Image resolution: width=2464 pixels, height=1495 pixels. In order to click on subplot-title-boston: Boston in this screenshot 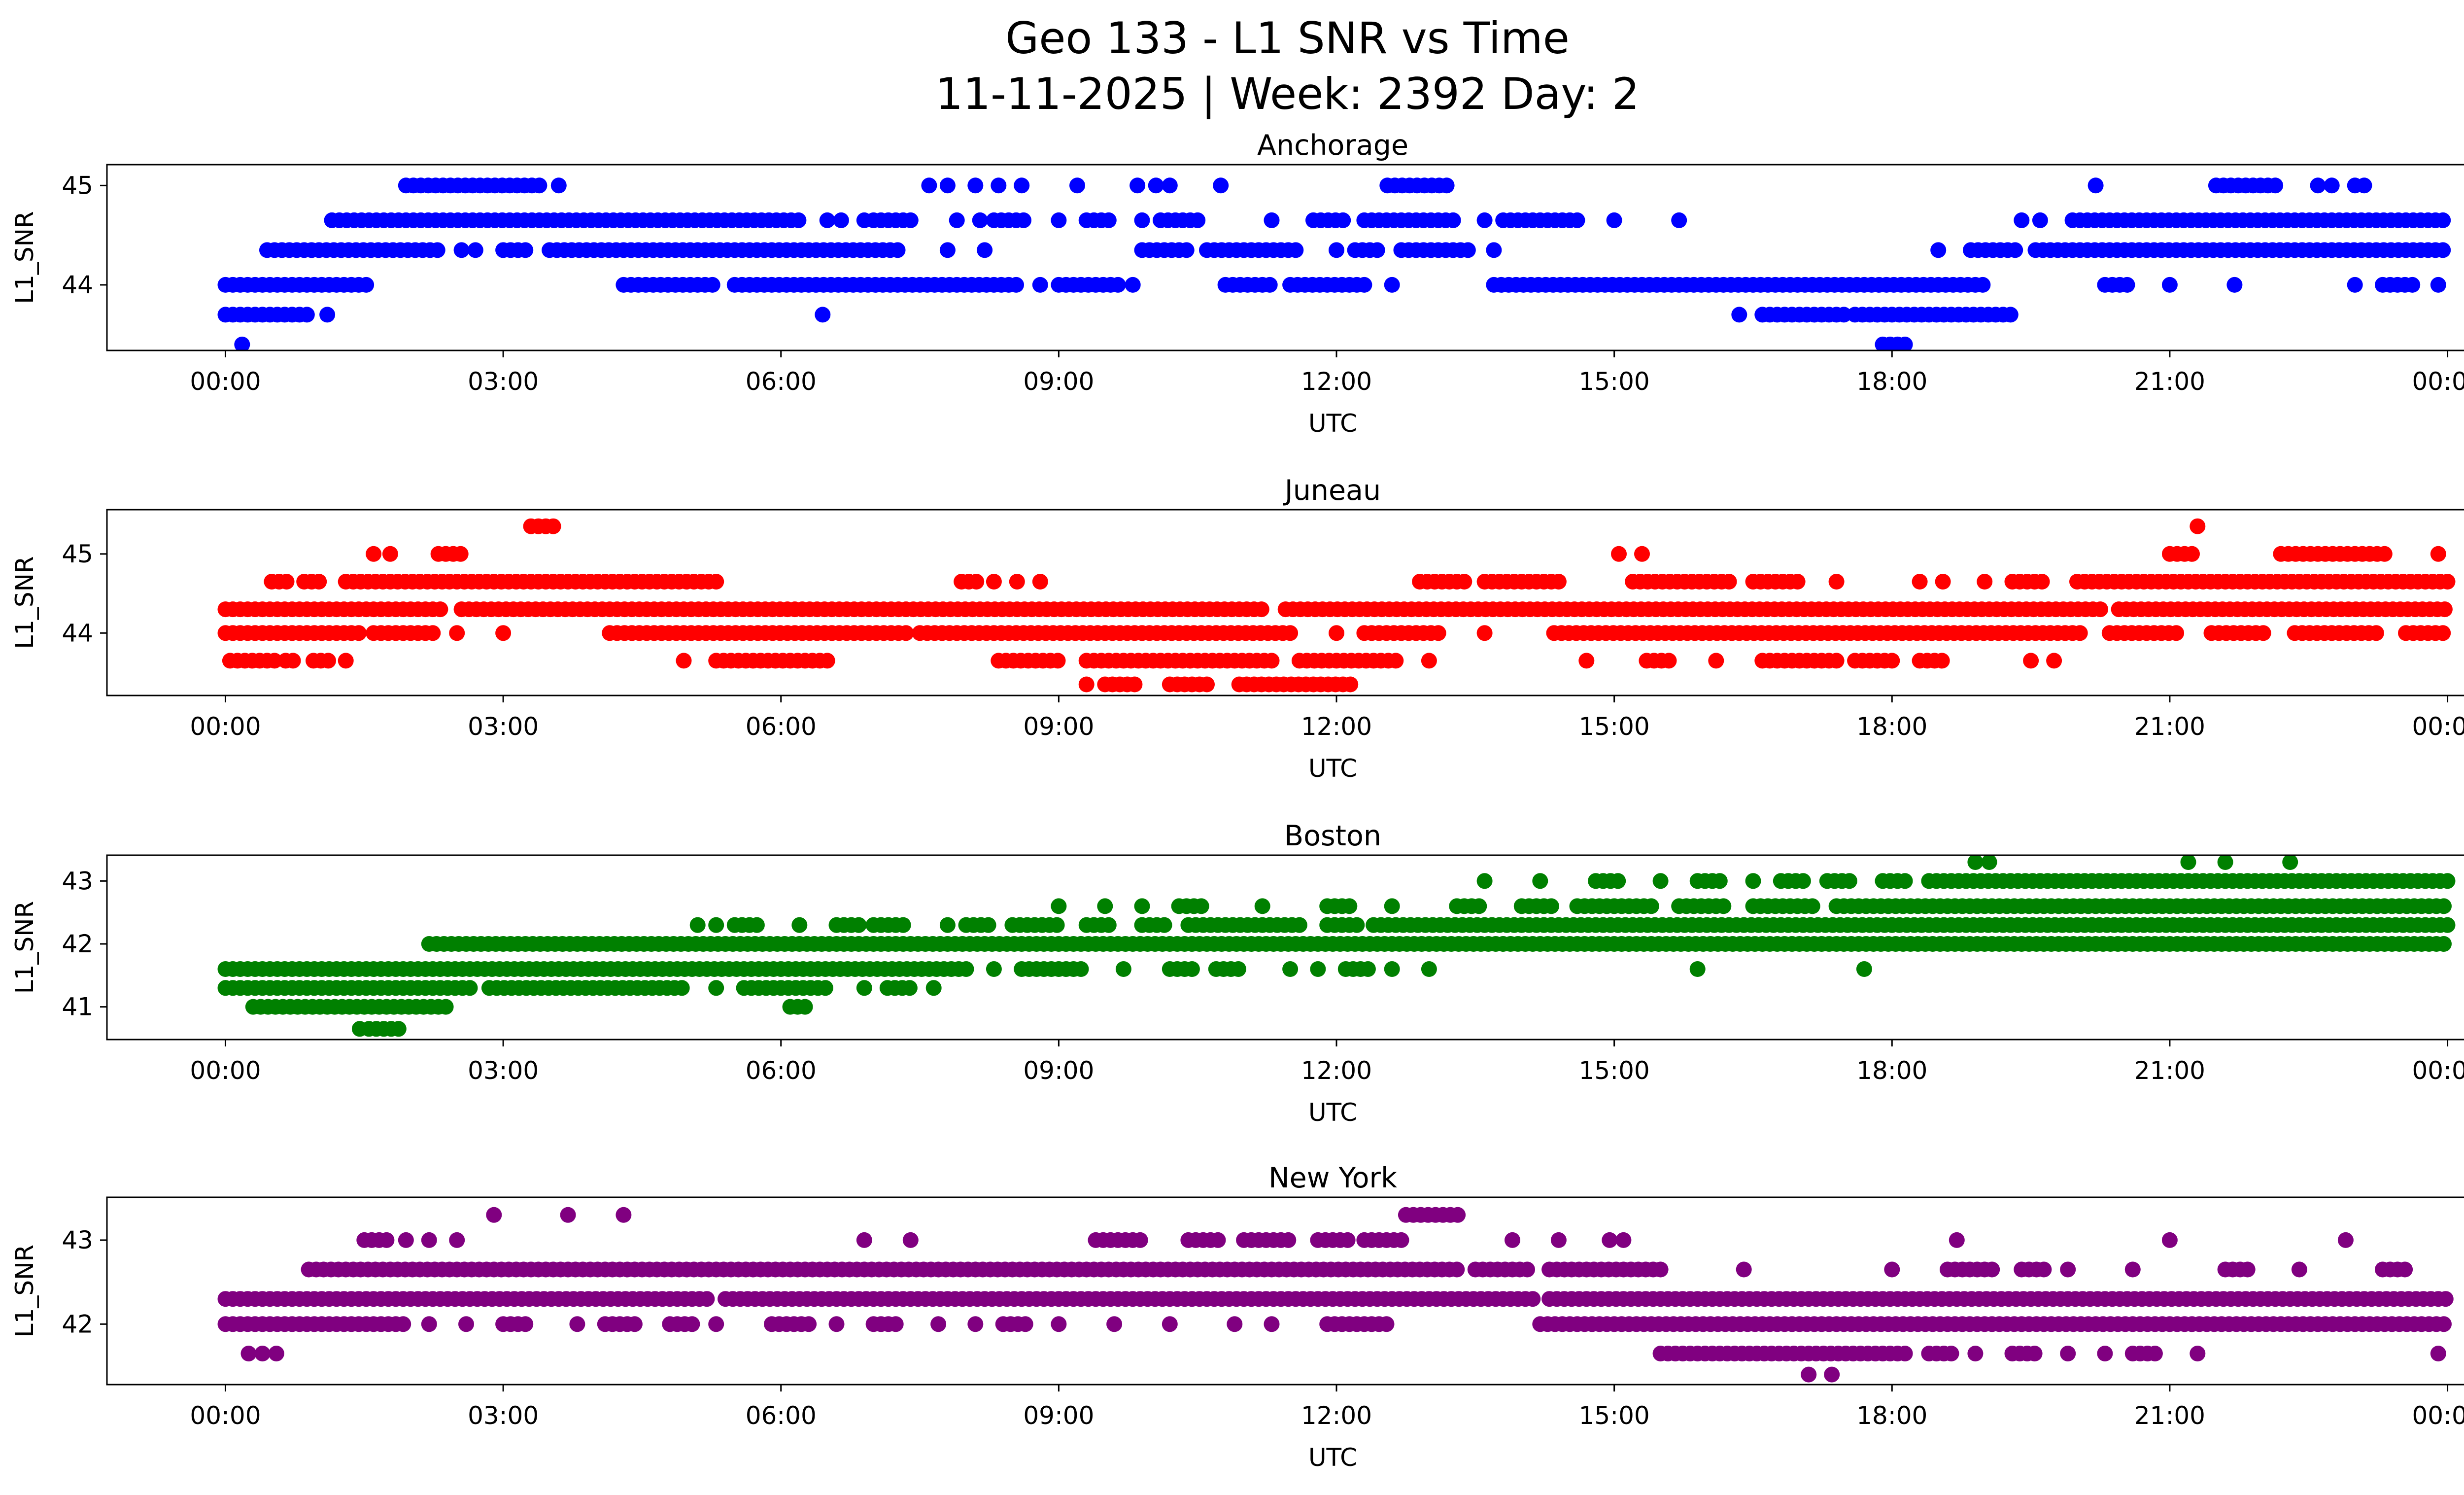, I will do `click(1332, 836)`.